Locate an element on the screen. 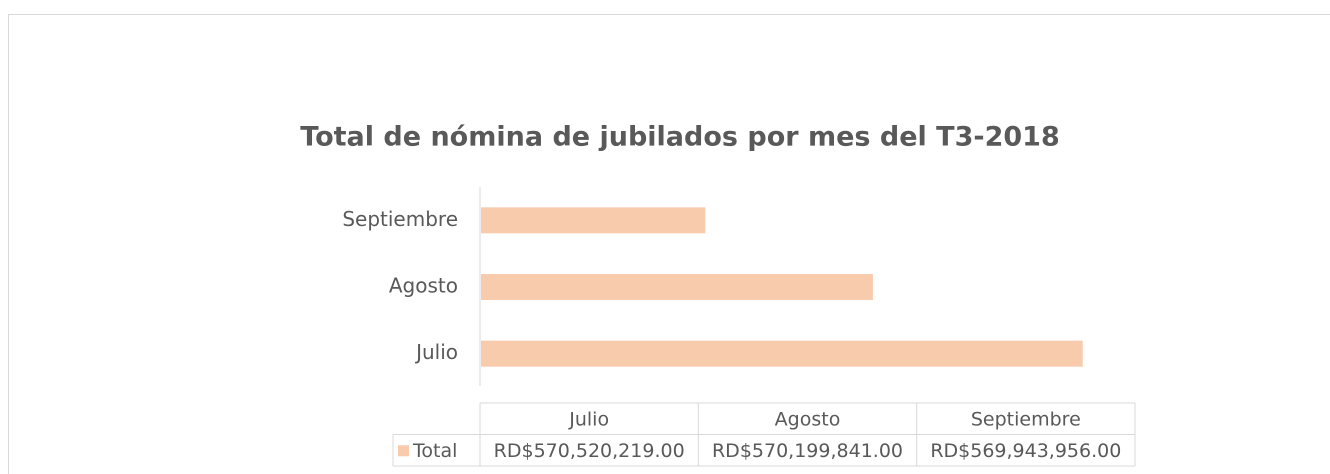 The width and height of the screenshot is (1330, 474). table-value: RD$570,199,841.00 is located at coordinates (807, 451).